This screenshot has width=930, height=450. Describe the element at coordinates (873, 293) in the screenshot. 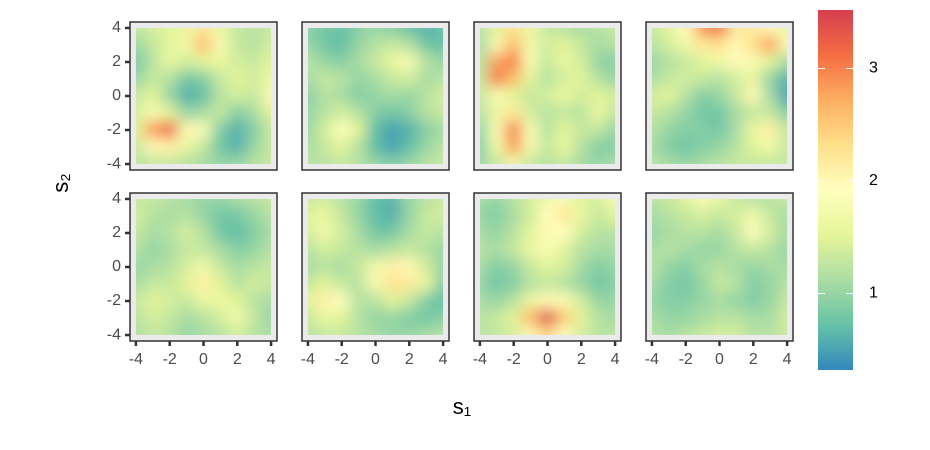

I see `colorbar-label: 1` at that location.